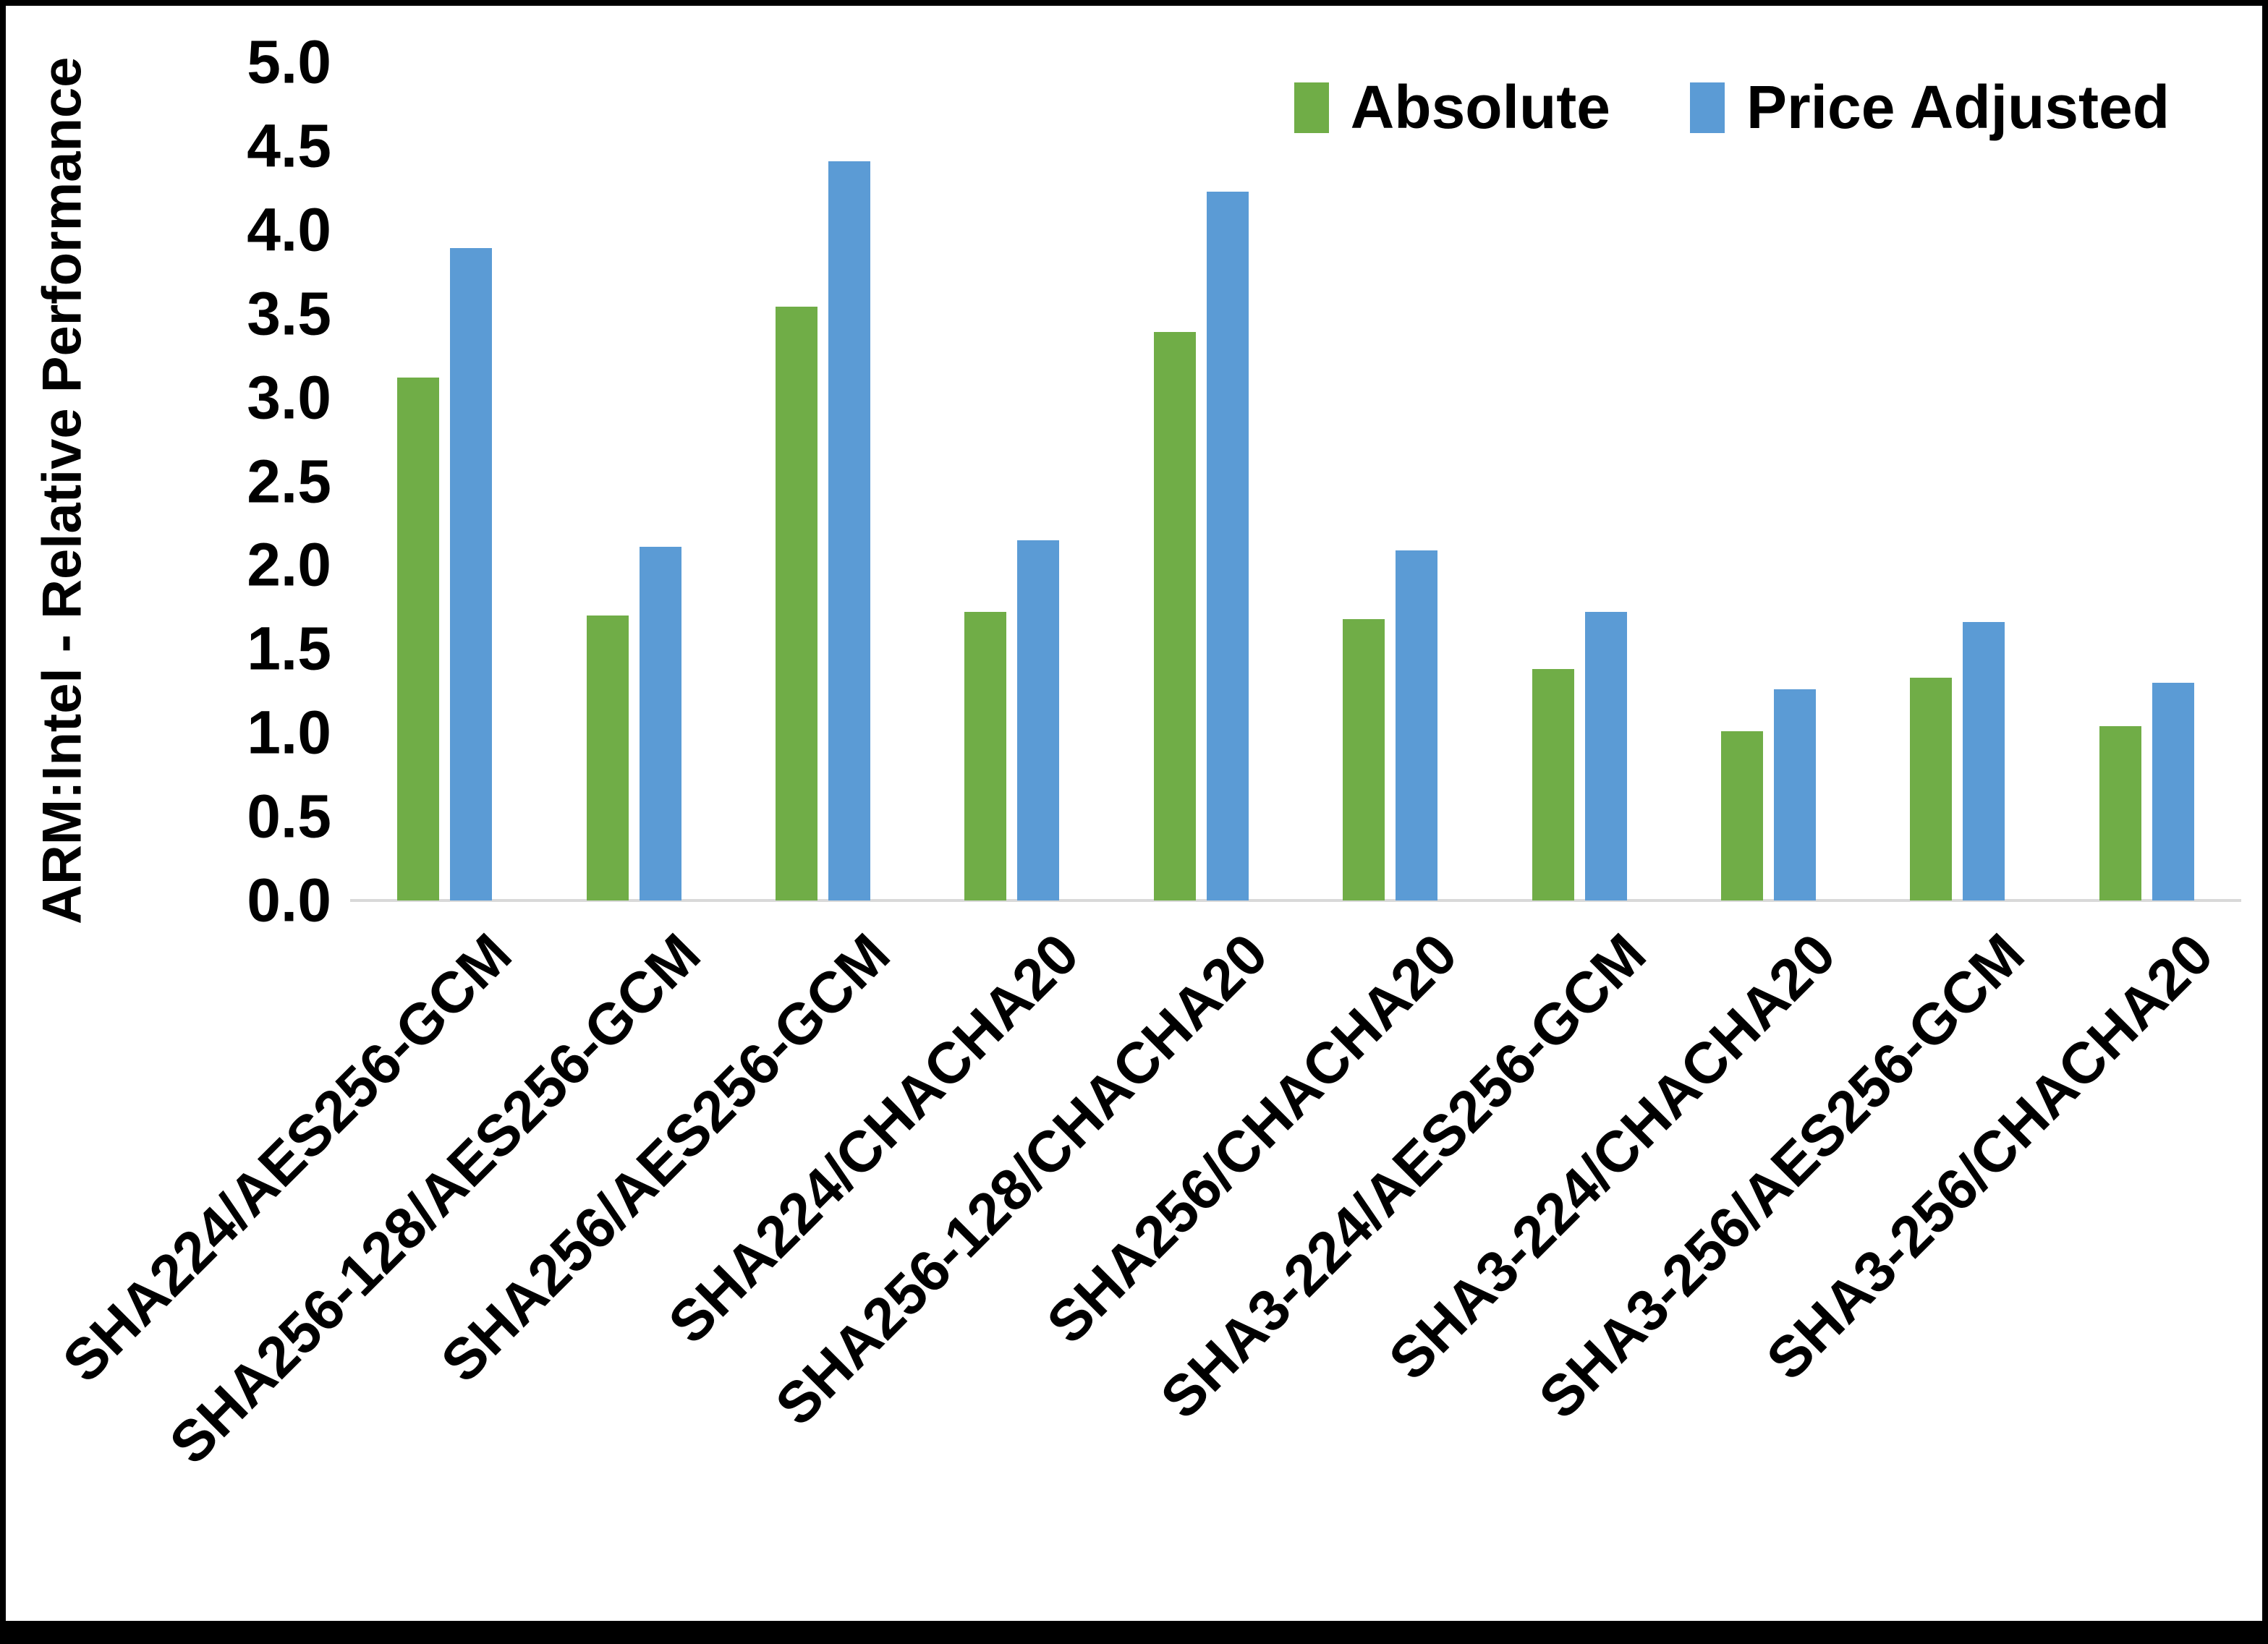 This screenshot has height=1644, width=2268. I want to click on bar-price-adjusted-sha256-aes256-gcm, so click(849, 530).